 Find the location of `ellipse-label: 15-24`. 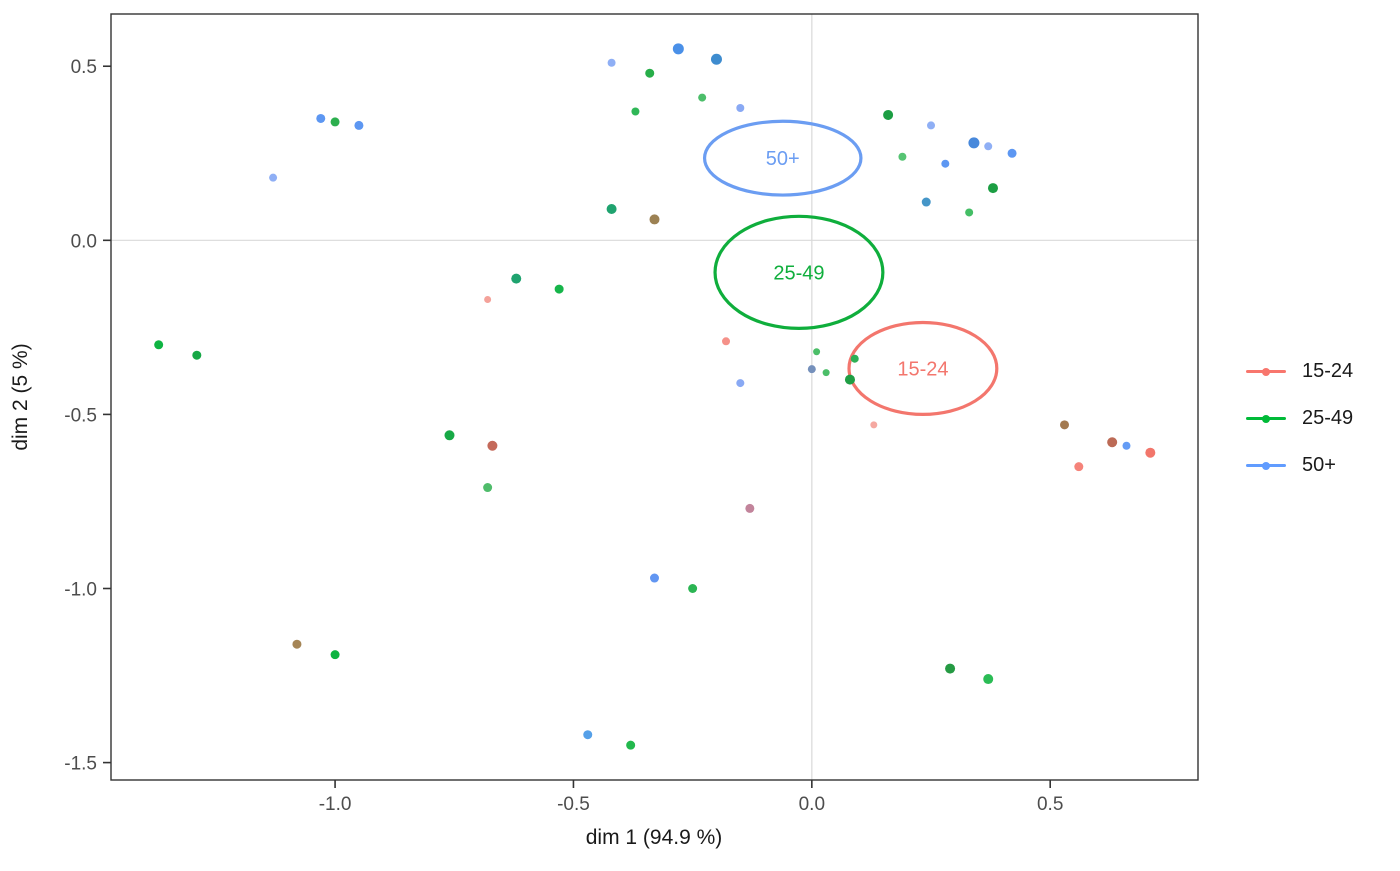

ellipse-label: 15-24 is located at coordinates (922, 369).